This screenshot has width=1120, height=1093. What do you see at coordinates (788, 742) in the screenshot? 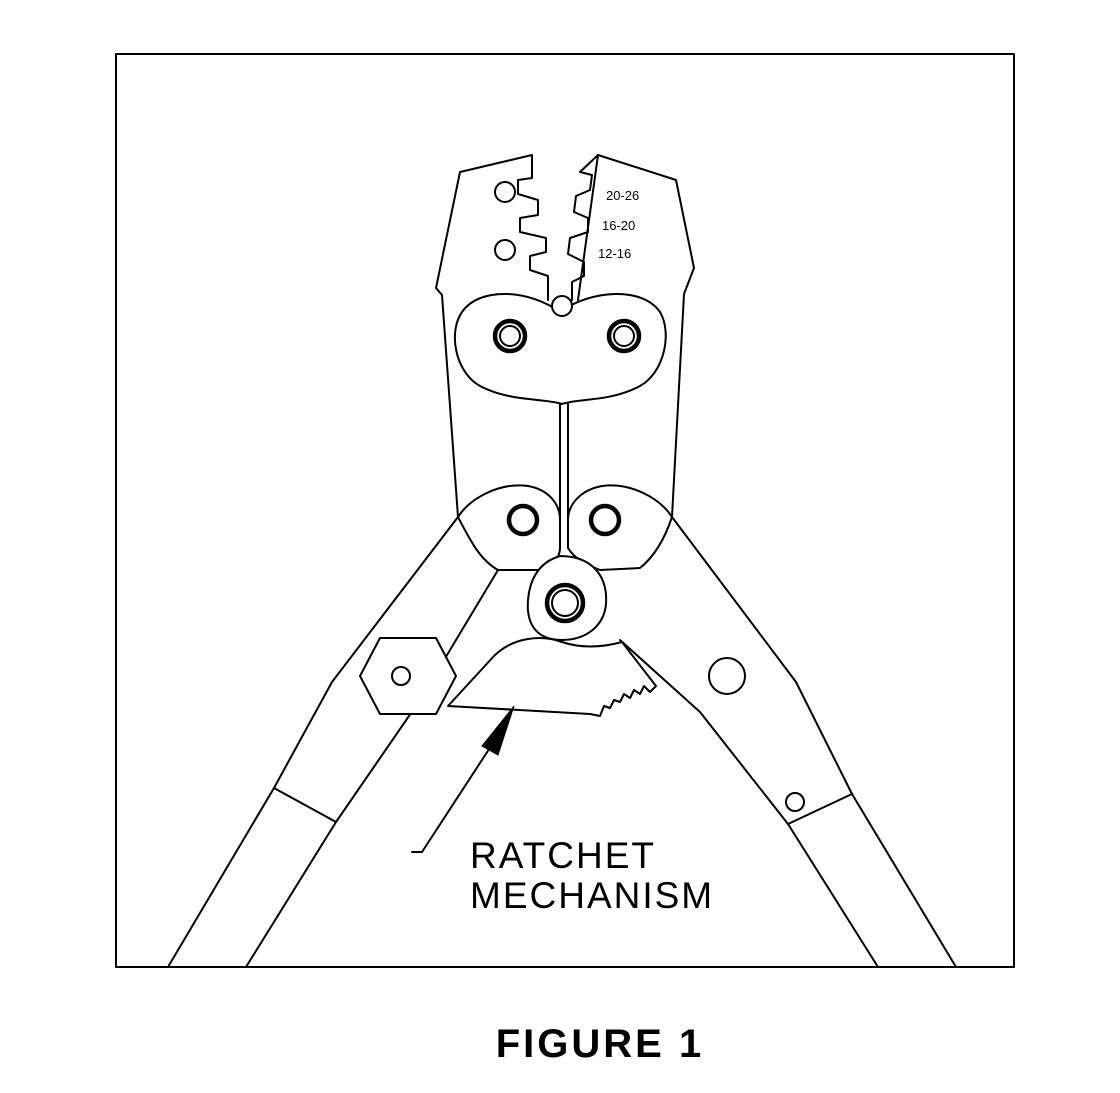
I see `right-handle` at bounding box center [788, 742].